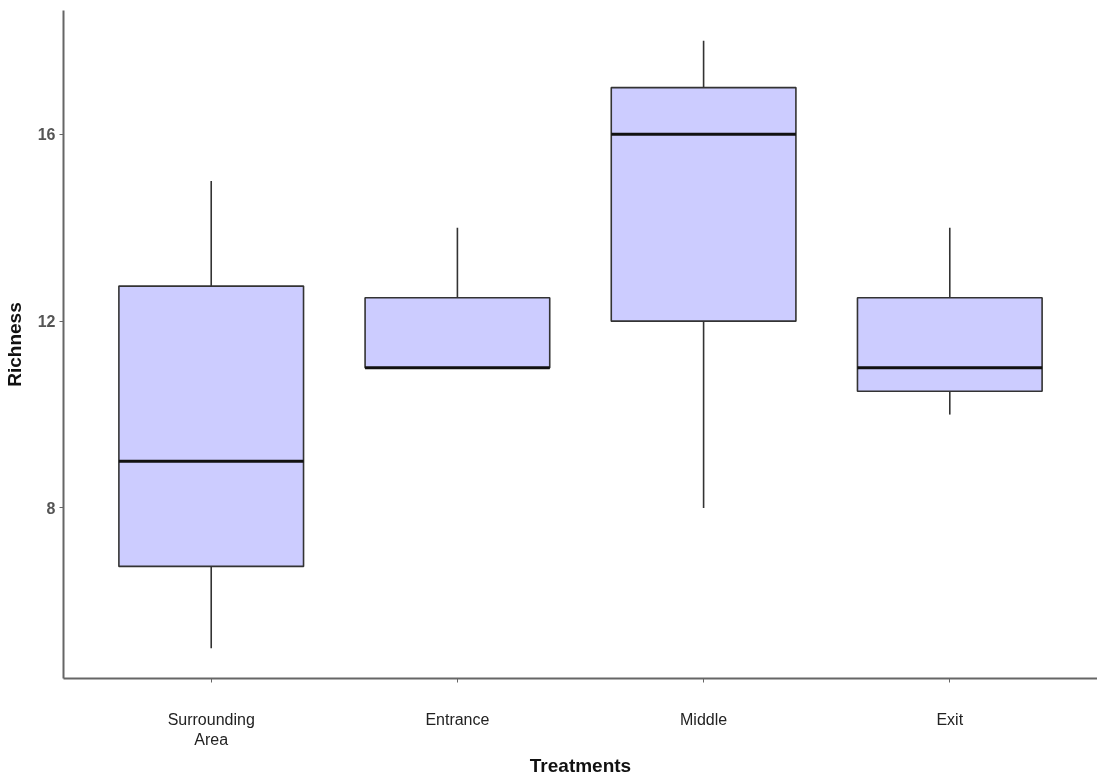  Describe the element at coordinates (580, 765) in the screenshot. I see `x-axis-title: Treatments` at that location.